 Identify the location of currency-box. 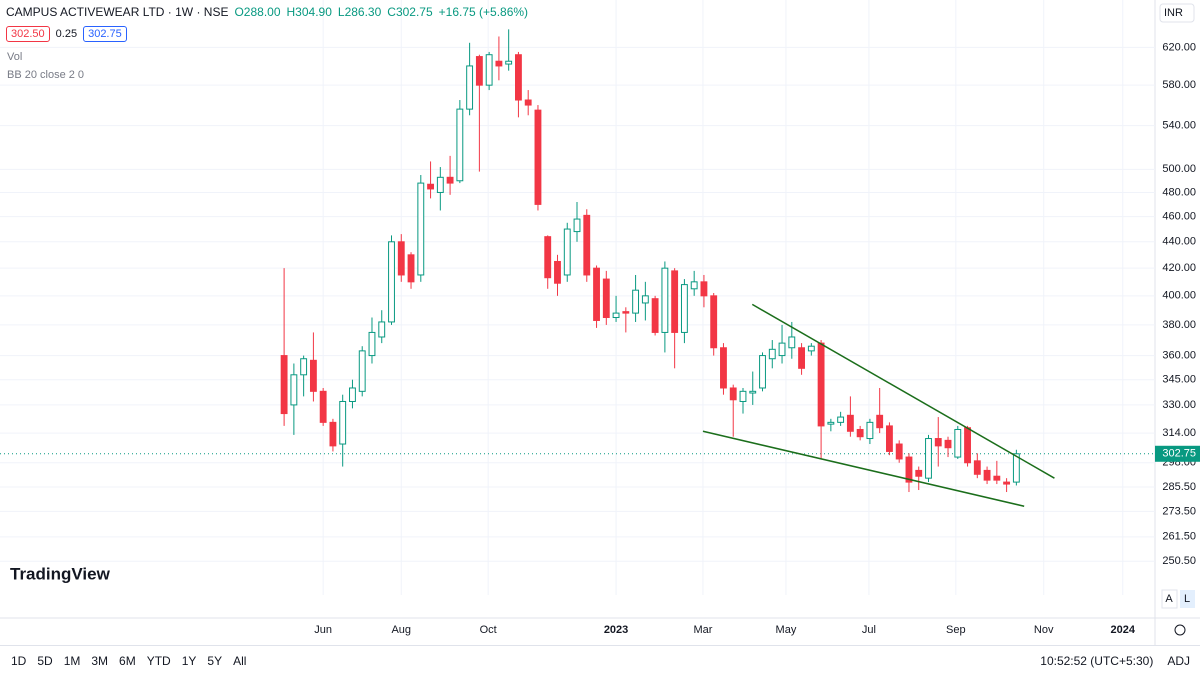
(1177, 13).